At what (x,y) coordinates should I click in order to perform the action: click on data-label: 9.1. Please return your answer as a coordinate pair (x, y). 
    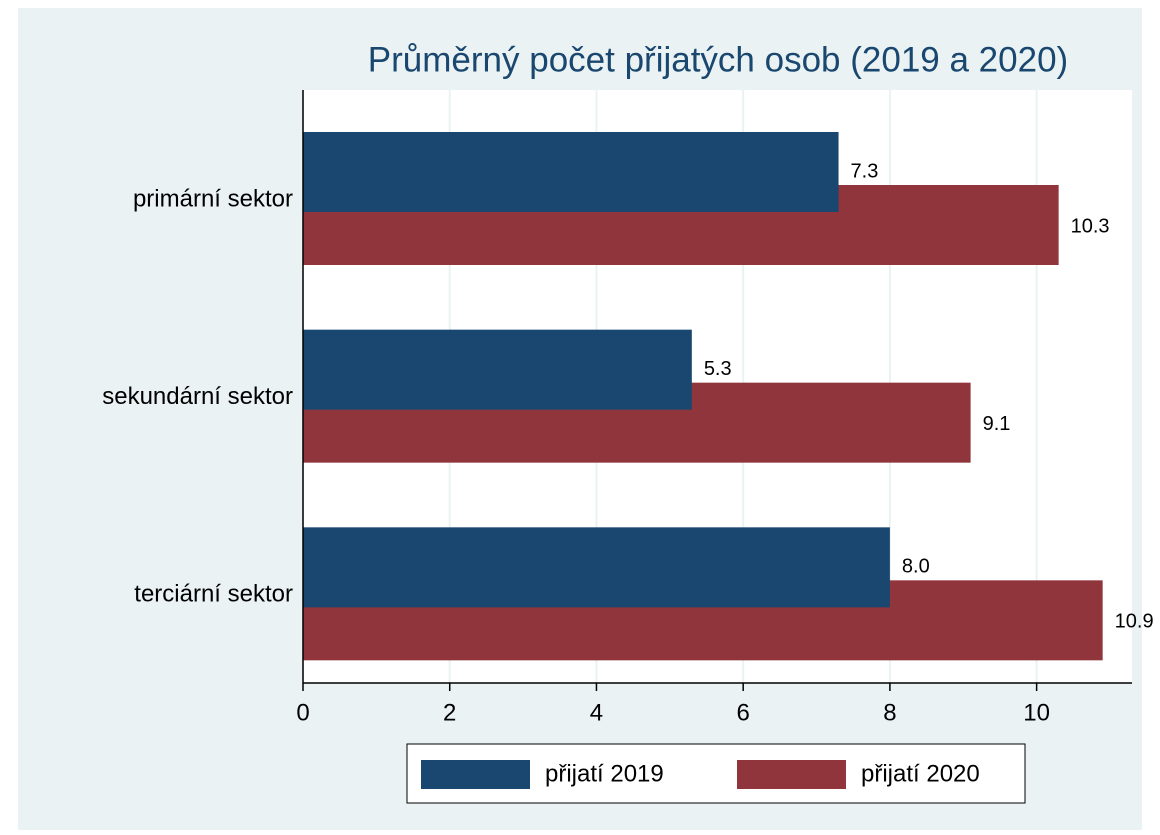
    Looking at the image, I should click on (997, 424).